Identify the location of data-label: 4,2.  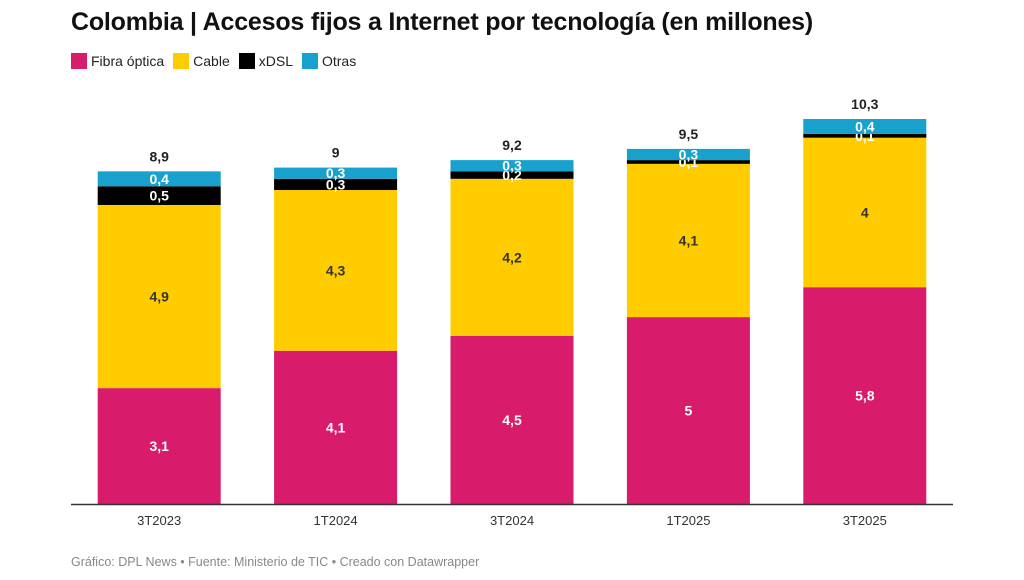
(512, 257).